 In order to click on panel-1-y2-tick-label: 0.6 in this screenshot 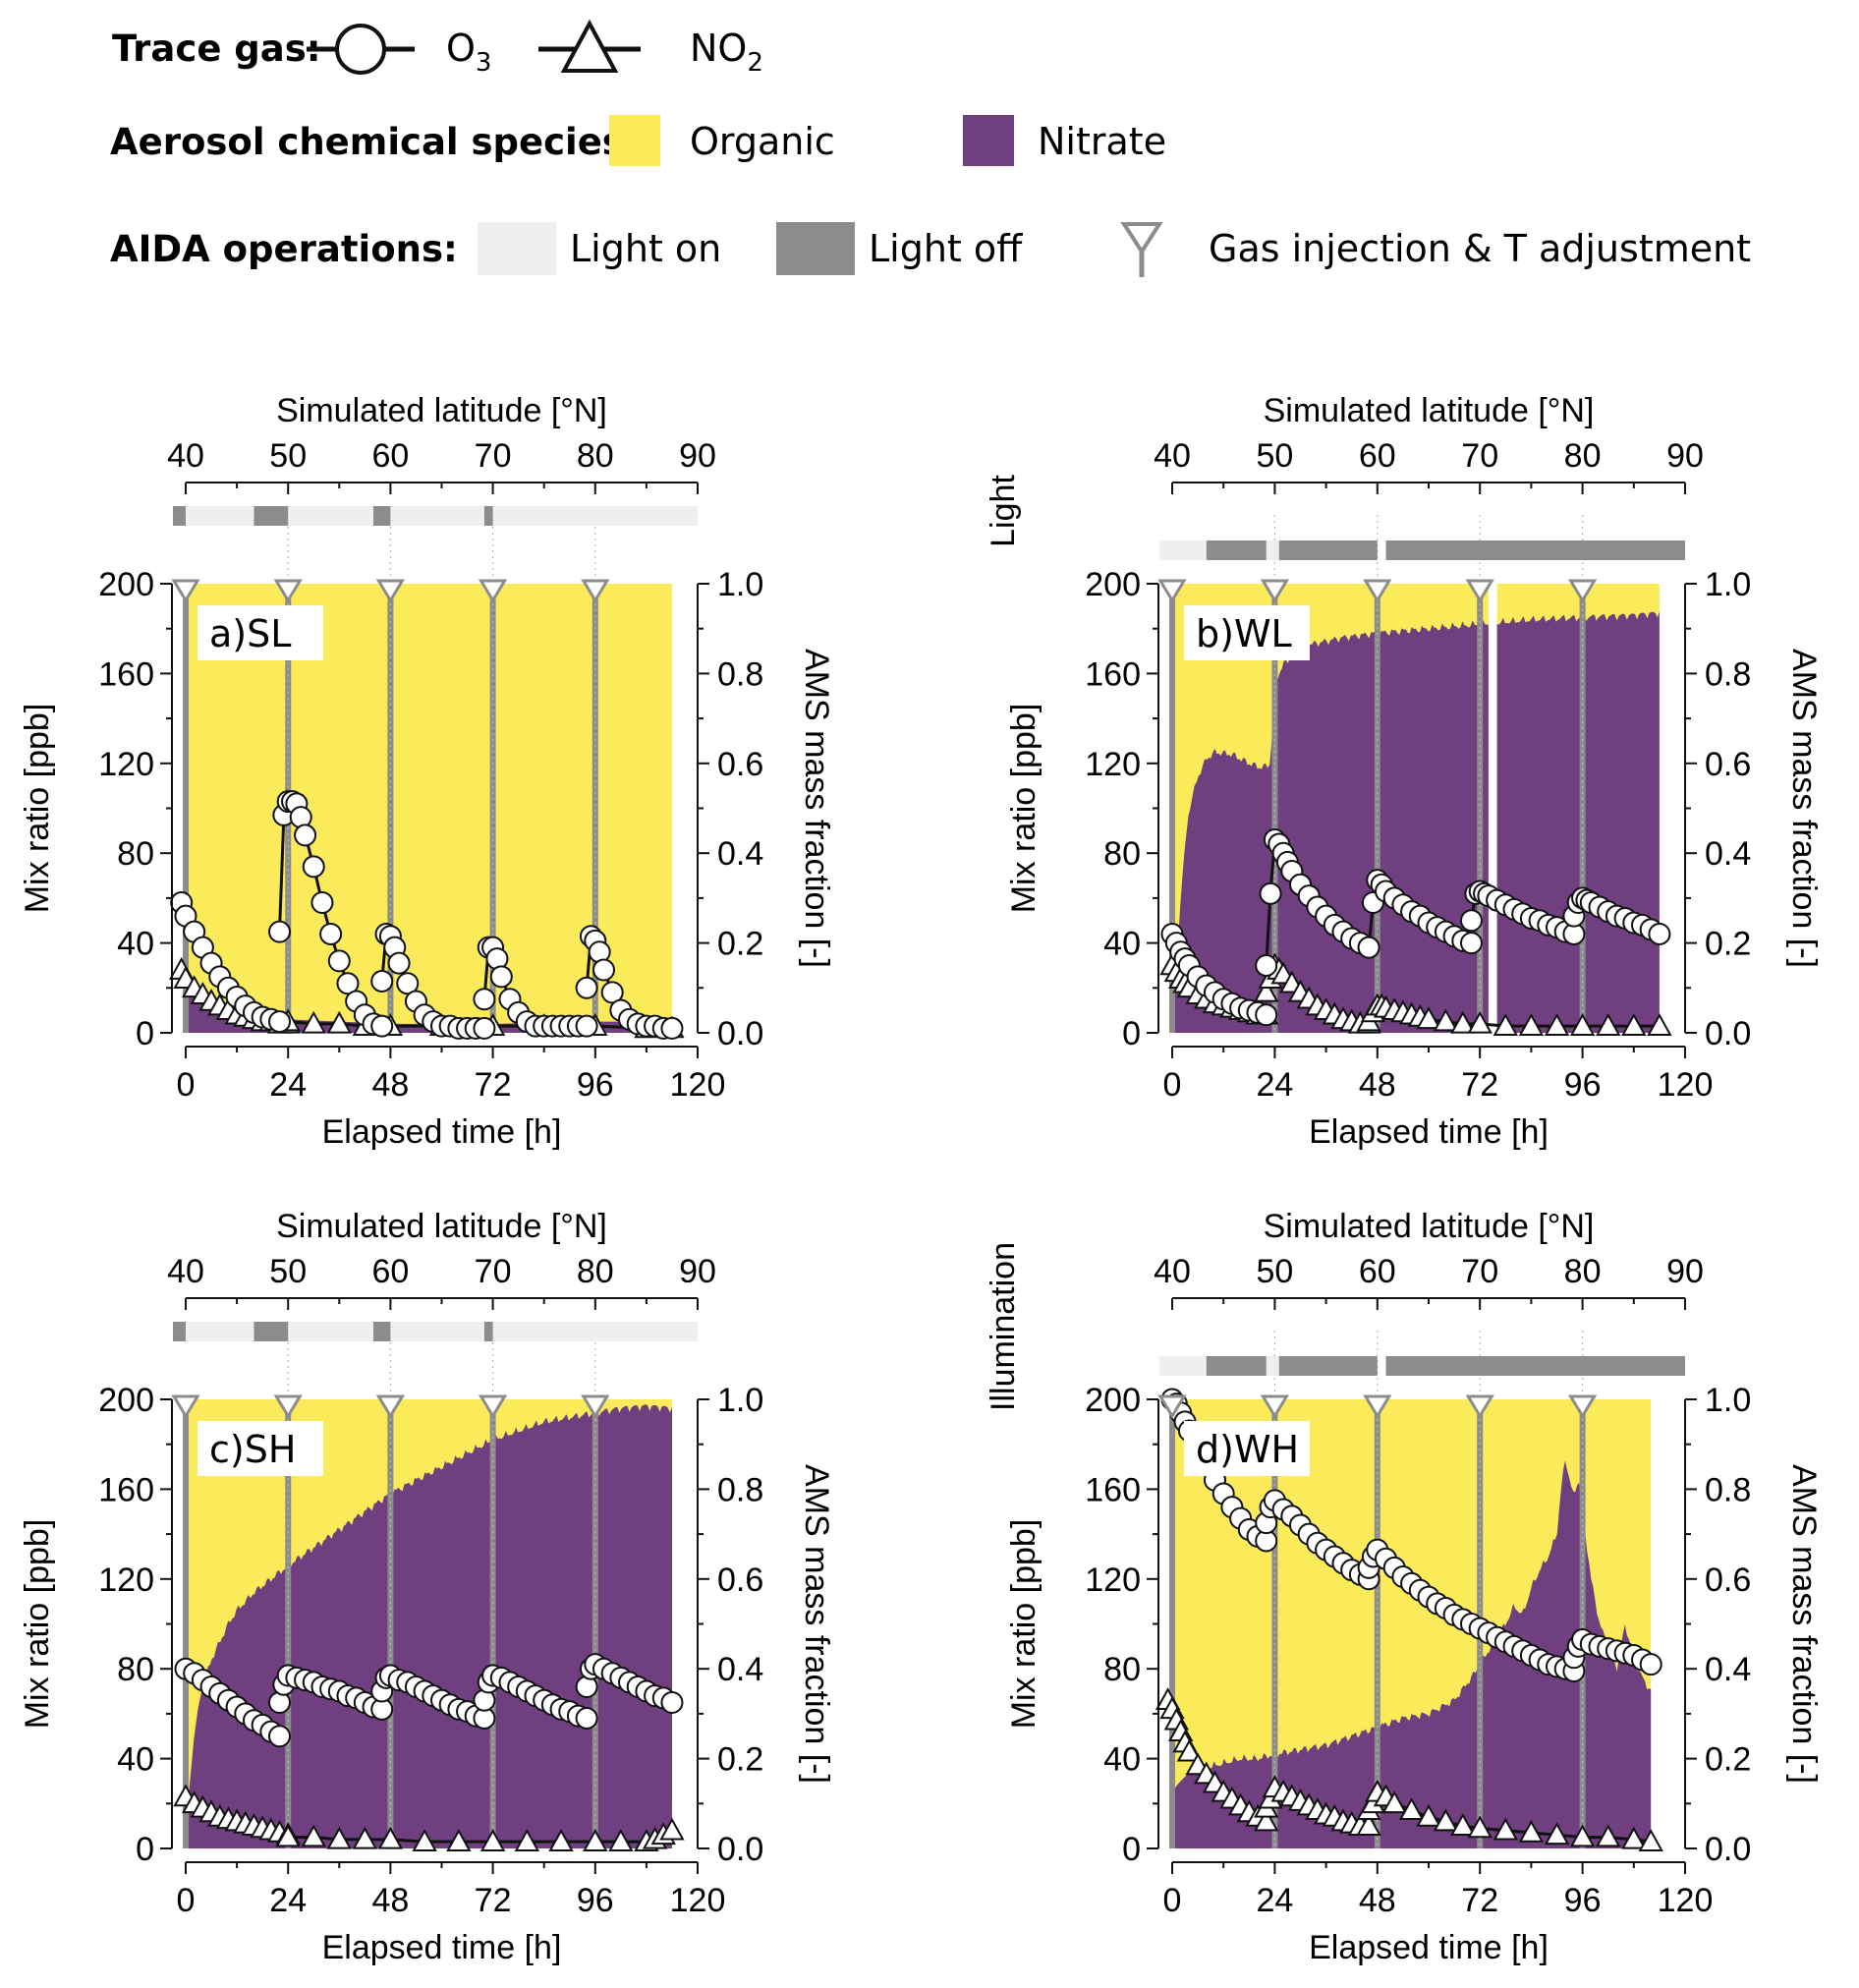, I will do `click(740, 764)`.